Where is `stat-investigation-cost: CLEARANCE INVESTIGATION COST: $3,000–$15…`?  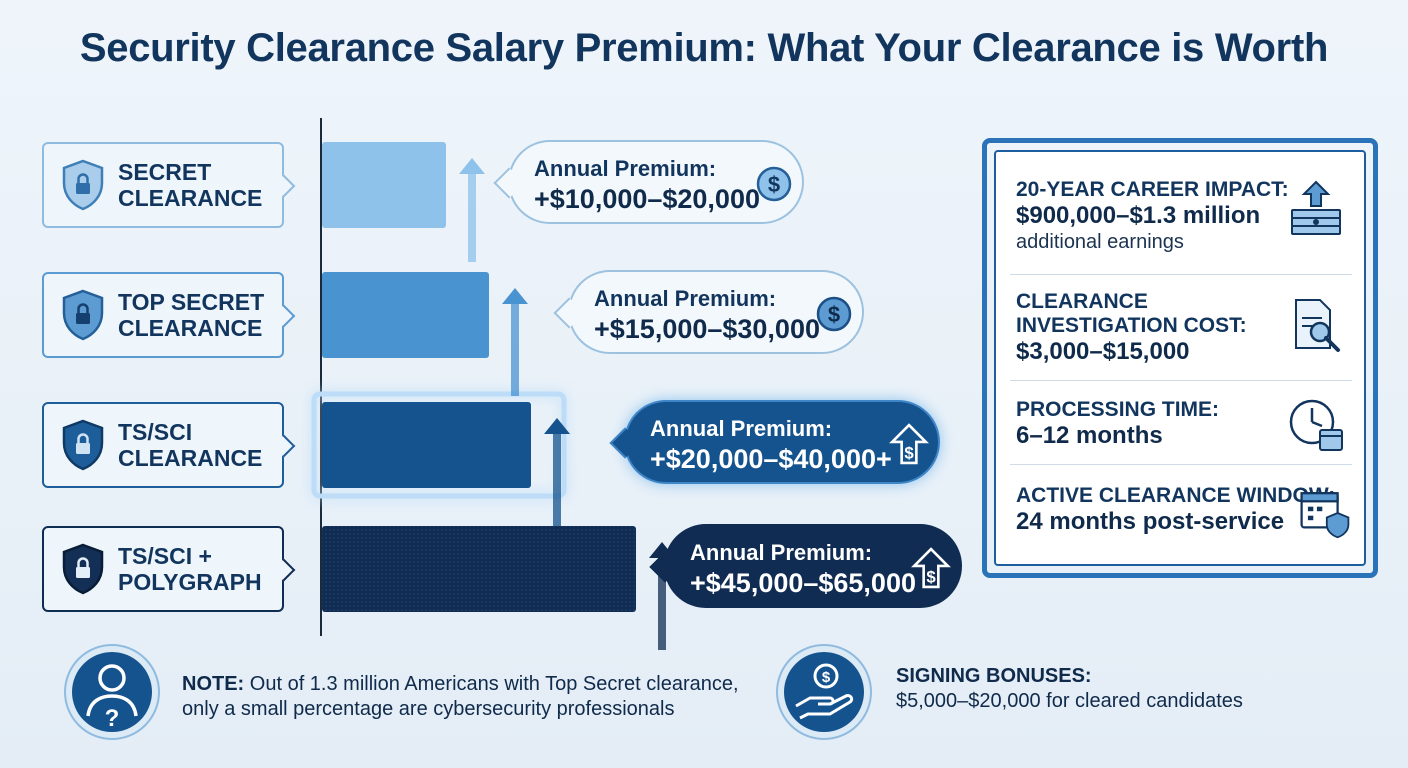
stat-investigation-cost: CLEARANCE INVESTIGATION COST: $3,000–$15… is located at coordinates (1181, 328).